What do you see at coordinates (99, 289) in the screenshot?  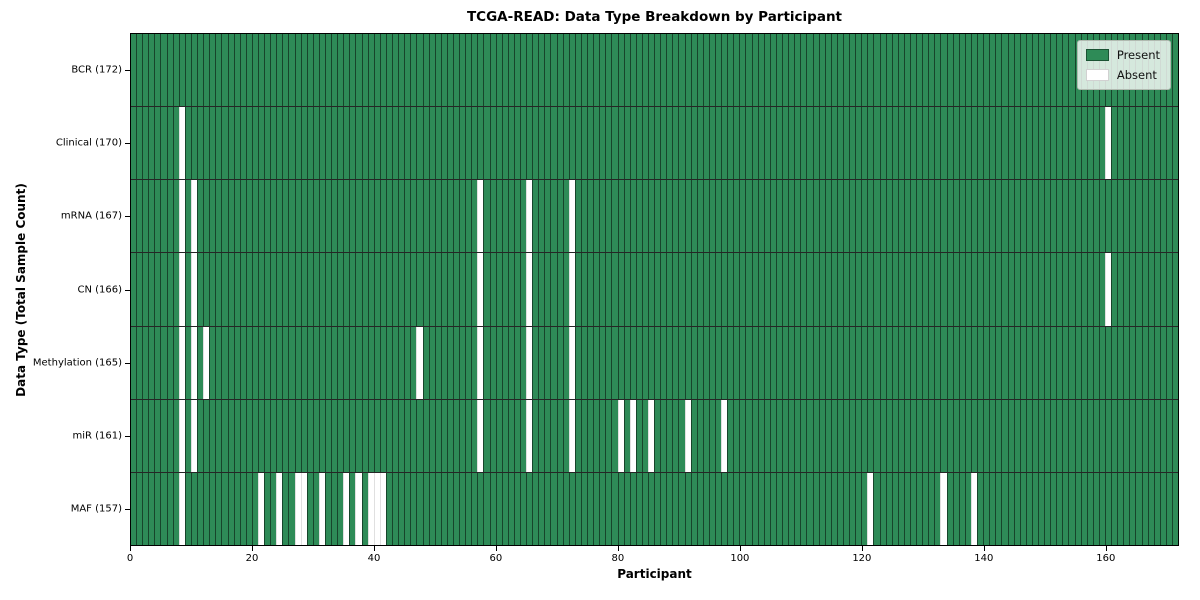 I see `y-tick-label: CN (166)` at bounding box center [99, 289].